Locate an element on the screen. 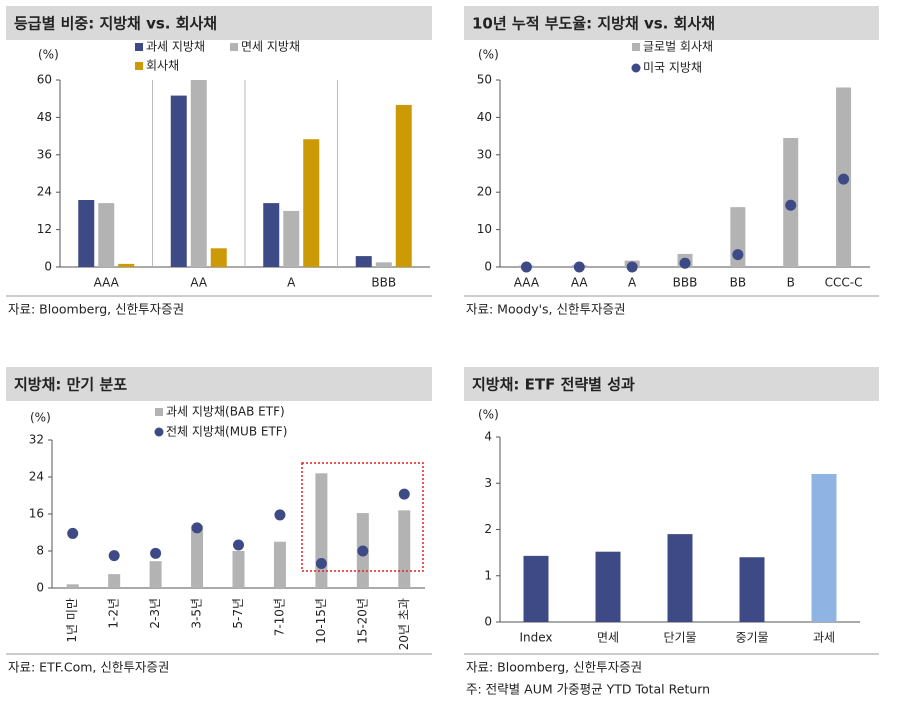 This screenshot has height=703, width=915. legend-label: 미국 지방채 is located at coordinates (672, 68).